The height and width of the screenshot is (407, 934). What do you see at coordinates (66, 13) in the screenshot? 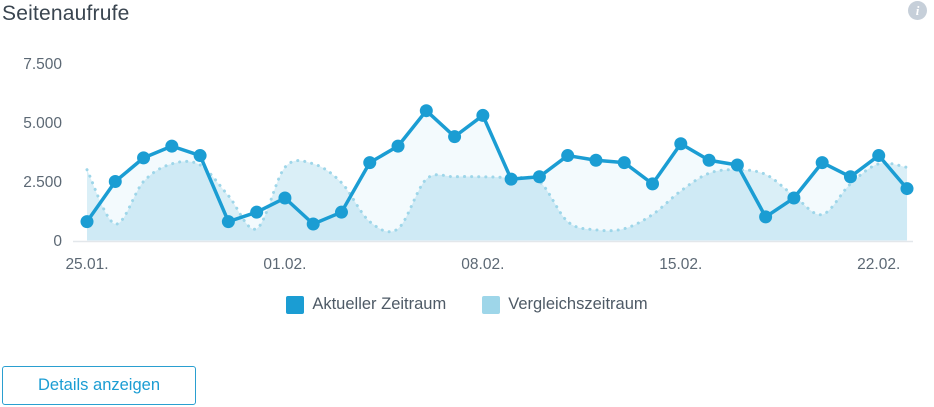
I see `page-title: Seitenaufrufe` at bounding box center [66, 13].